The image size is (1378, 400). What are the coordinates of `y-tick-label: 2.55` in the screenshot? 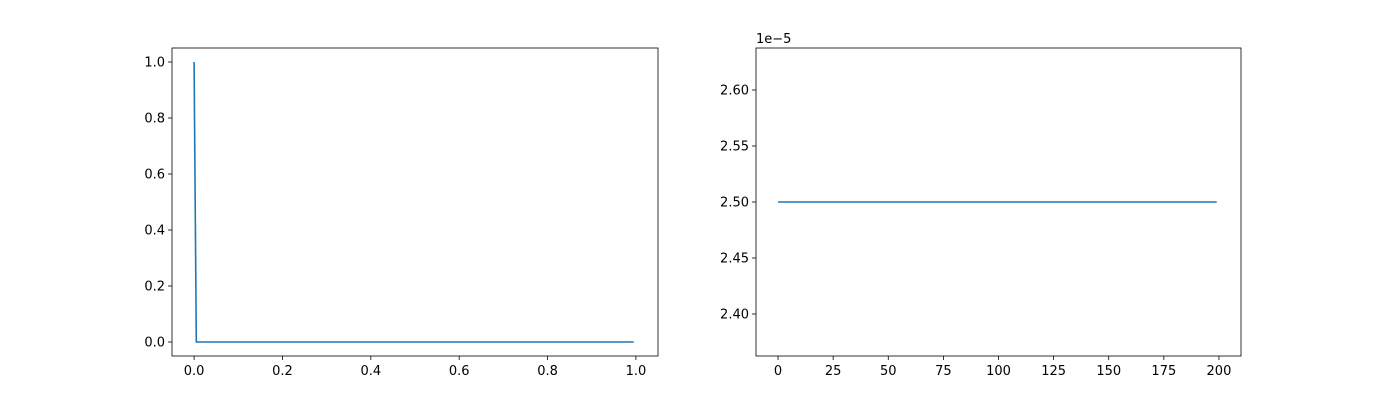 It's located at (734, 147).